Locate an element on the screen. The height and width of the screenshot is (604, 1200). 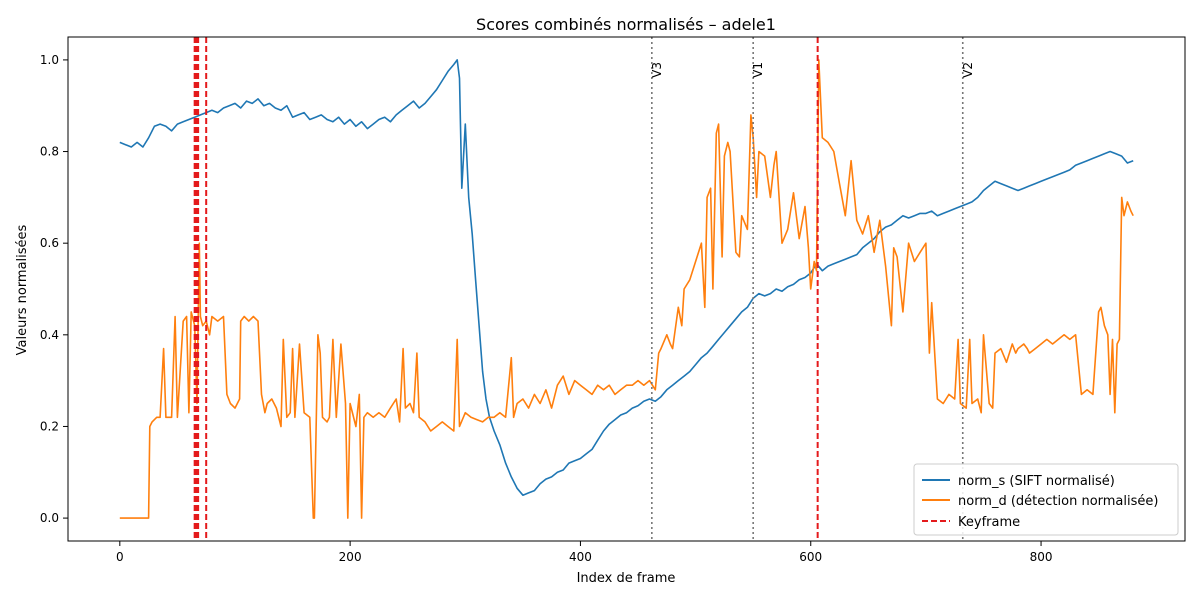
legend-box is located at coordinates (1046, 499).